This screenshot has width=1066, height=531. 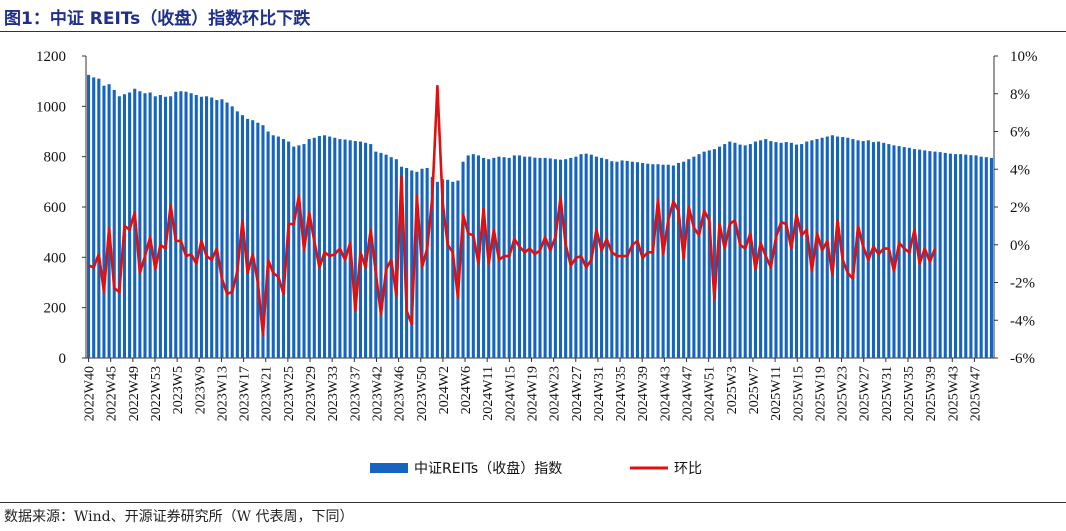 I want to click on x-tick-label: 2025W27, so click(x=865, y=393).